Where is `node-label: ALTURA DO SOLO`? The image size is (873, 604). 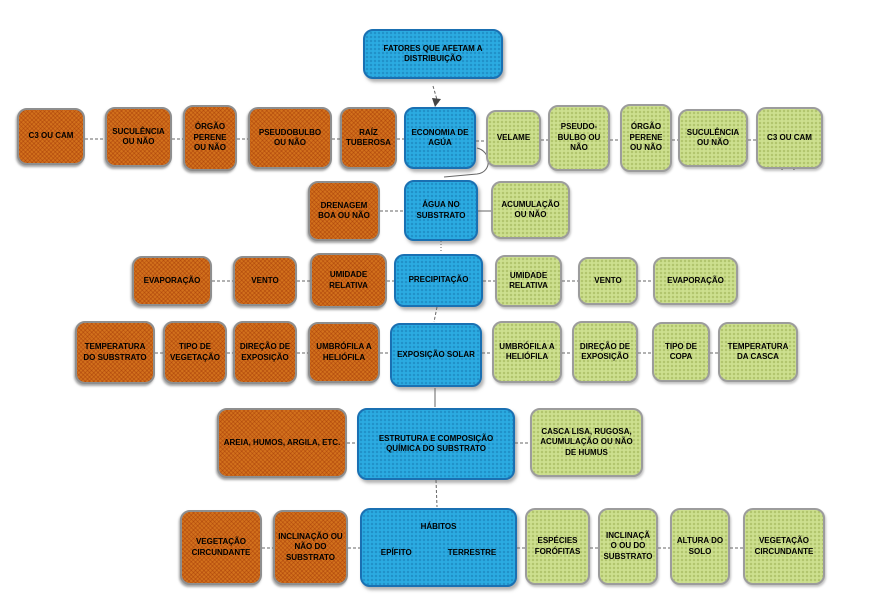 node-label: ALTURA DO SOLO is located at coordinates (700, 546).